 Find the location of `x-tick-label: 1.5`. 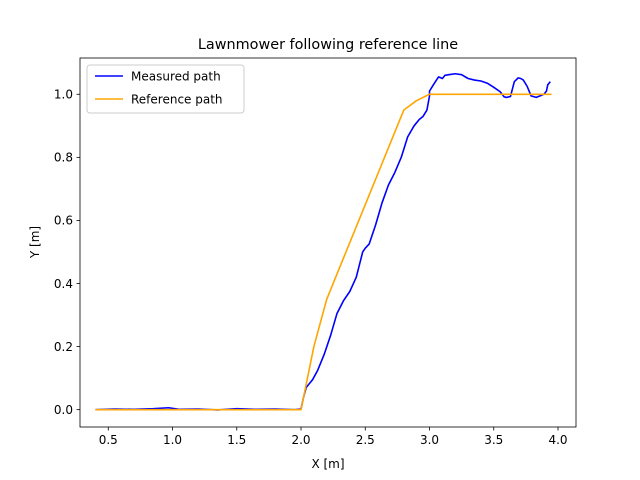

x-tick-label: 1.5 is located at coordinates (236, 440).